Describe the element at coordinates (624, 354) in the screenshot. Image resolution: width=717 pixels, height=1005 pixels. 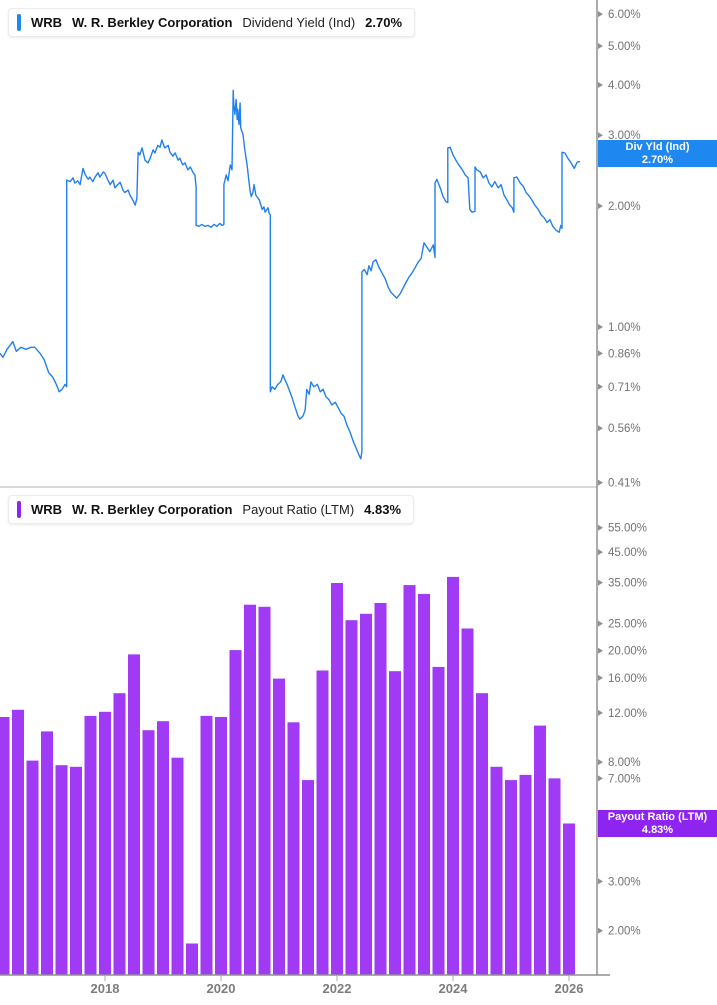
I see `svg-text: 0.86%` at that location.